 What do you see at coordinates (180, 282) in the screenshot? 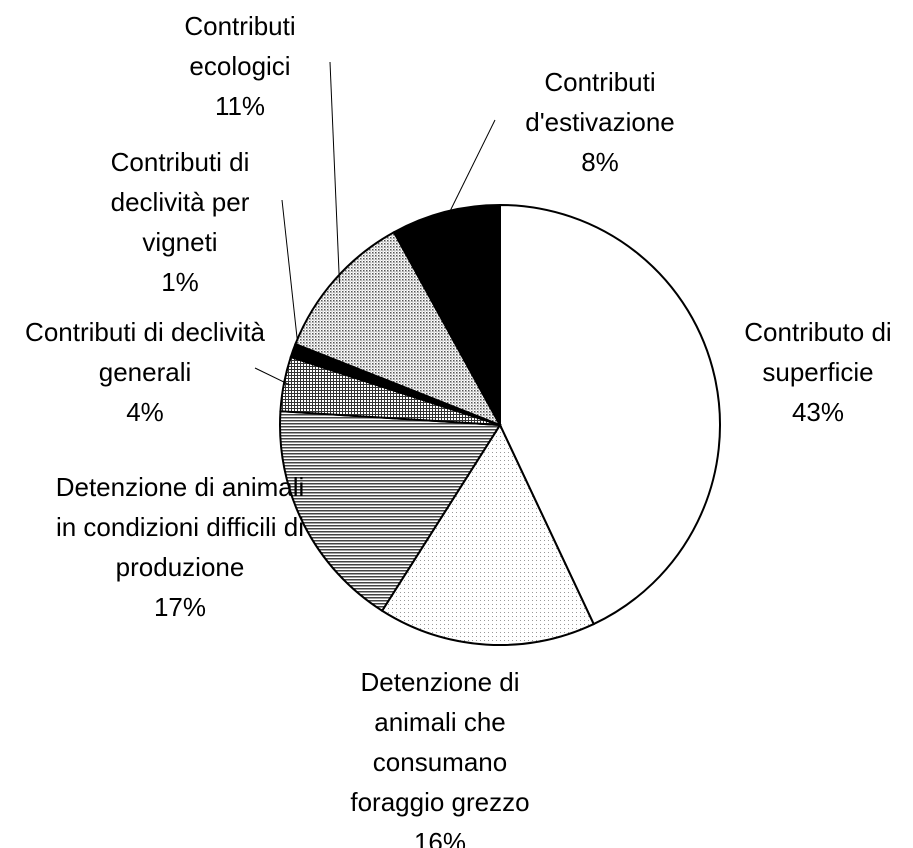
I see `value-label: 1%` at bounding box center [180, 282].